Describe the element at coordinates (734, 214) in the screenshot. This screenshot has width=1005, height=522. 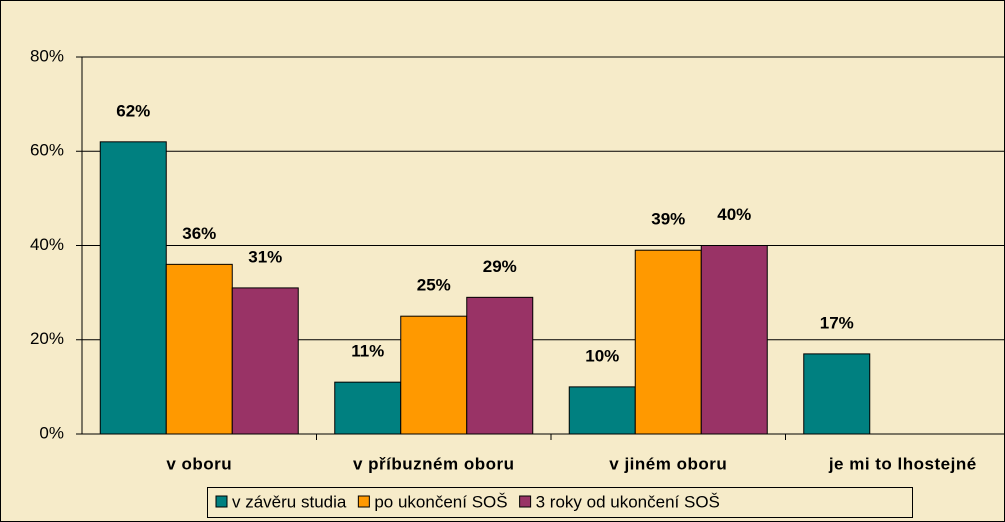
I see `data-label: 40%` at that location.